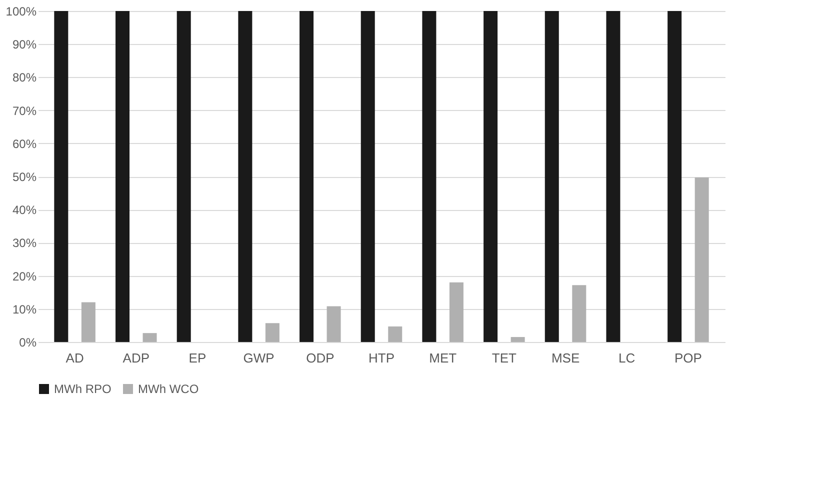 Image resolution: width=813 pixels, height=480 pixels. What do you see at coordinates (83, 389) in the screenshot?
I see `legend-label: MWh RPO` at bounding box center [83, 389].